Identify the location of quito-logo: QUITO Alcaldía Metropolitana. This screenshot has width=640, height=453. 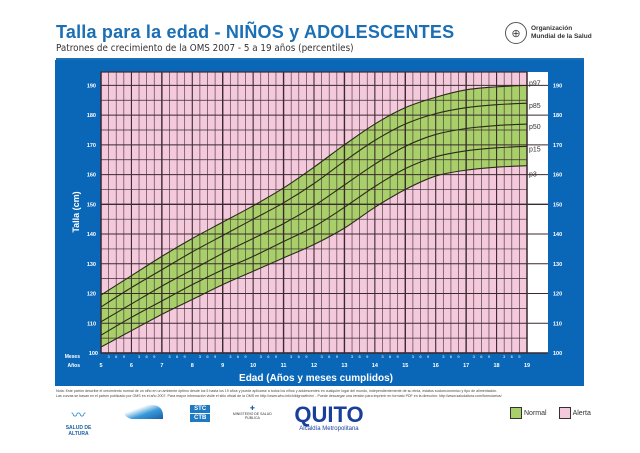
(328, 418).